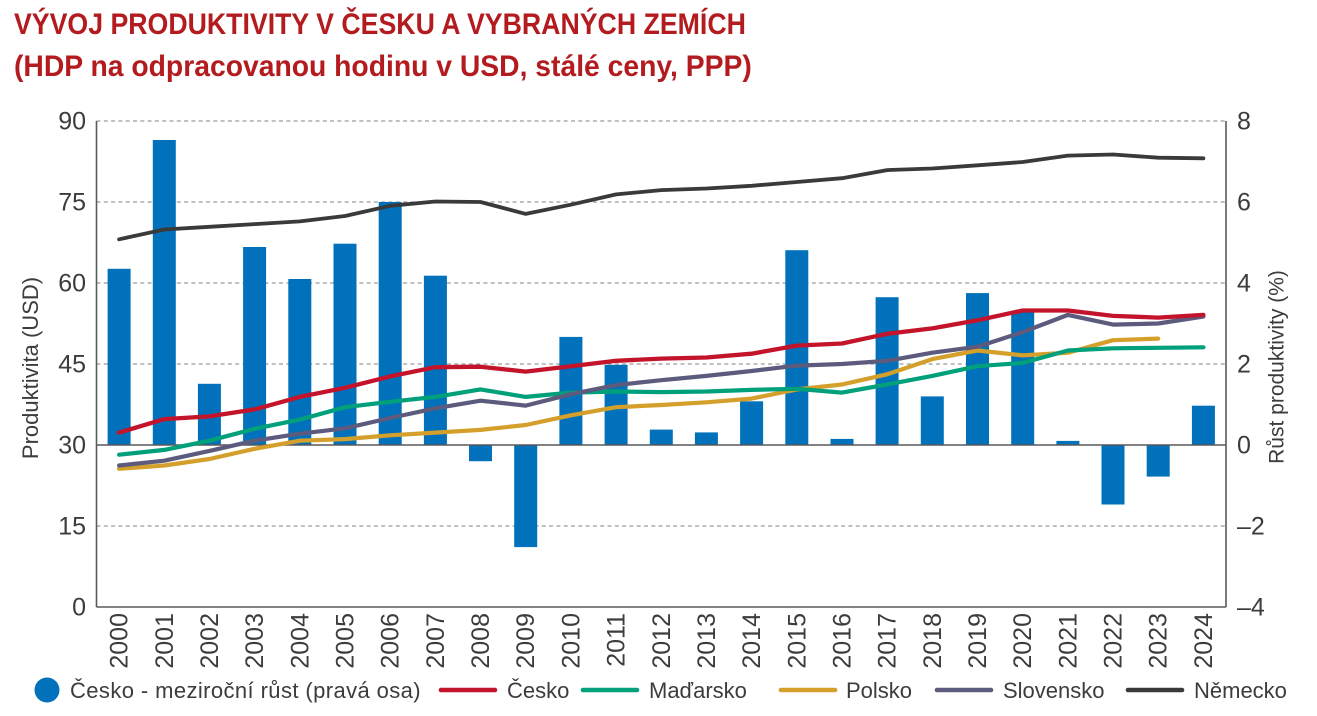 Image resolution: width=1317 pixels, height=716 pixels. I want to click on svg-text: 6, so click(1244, 203).